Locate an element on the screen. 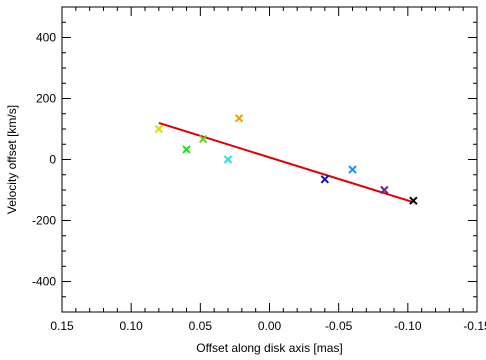 Image resolution: width=486 pixels, height=360 pixels. y-axis-title: Velocity offset [km/s] is located at coordinates (12, 159).